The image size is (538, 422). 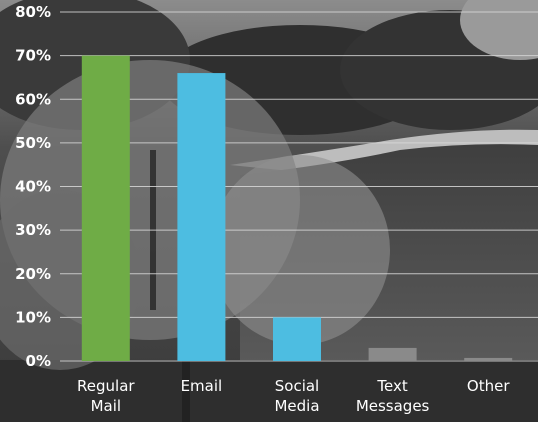 I want to click on y-tick-label: 40%, so click(x=33, y=187).